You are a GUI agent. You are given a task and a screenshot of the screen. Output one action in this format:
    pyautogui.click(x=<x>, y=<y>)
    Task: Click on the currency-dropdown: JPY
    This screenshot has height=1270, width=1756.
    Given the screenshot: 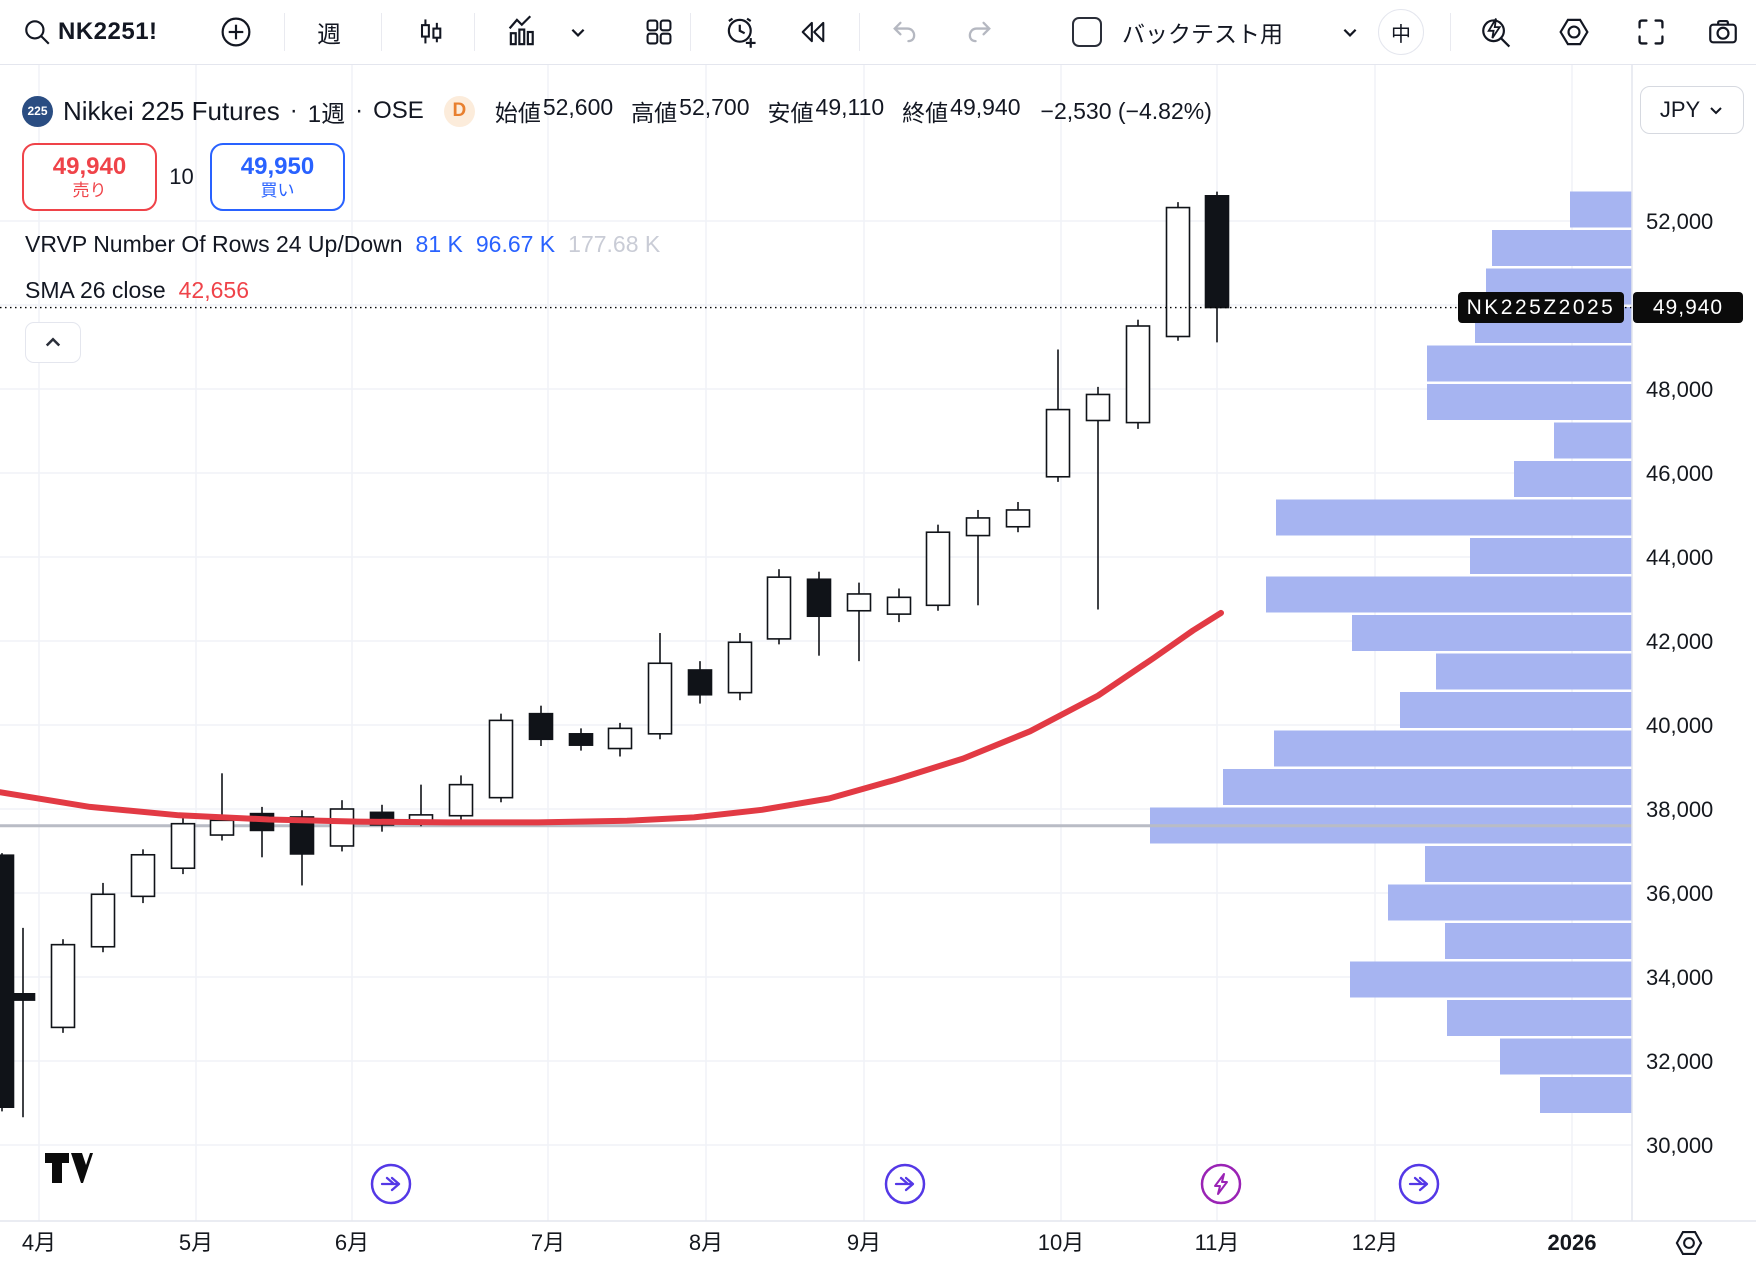 What is the action you would take?
    pyautogui.click(x=1692, y=110)
    